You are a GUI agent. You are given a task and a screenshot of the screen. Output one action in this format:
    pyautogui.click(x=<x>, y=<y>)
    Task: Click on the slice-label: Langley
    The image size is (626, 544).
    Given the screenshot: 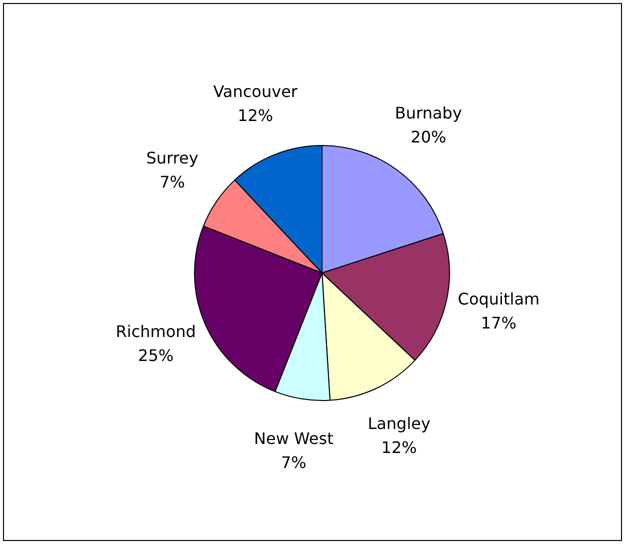 What is the action you would take?
    pyautogui.click(x=399, y=423)
    